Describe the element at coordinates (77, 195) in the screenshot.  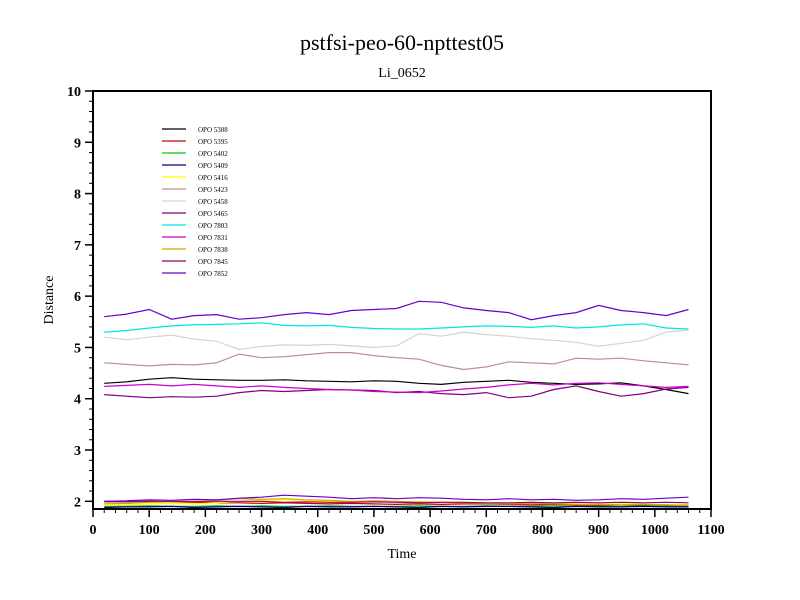
I see `y-tick-label: 8` at that location.